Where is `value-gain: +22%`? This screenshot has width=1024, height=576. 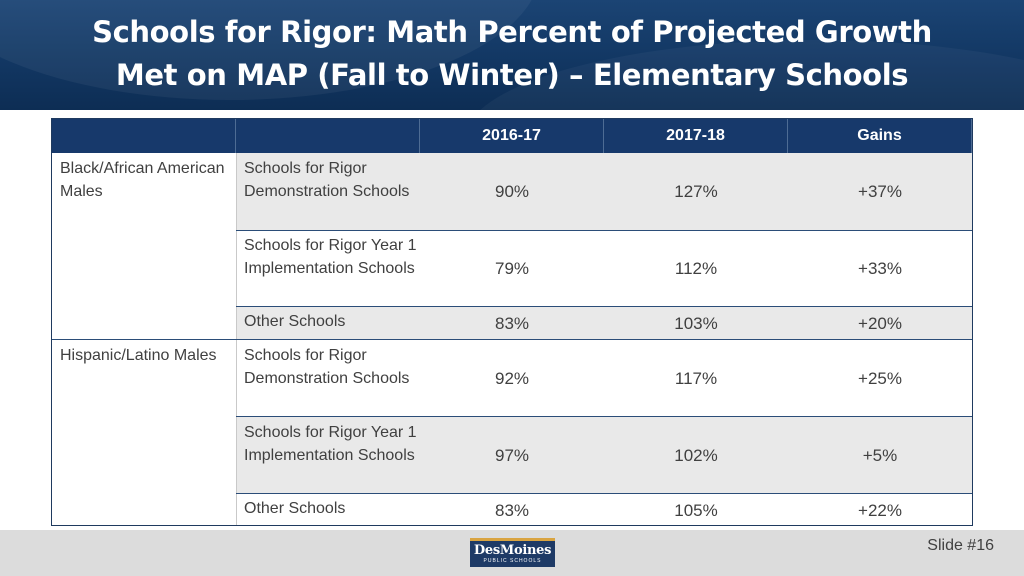
value-gain: +22% is located at coordinates (880, 510).